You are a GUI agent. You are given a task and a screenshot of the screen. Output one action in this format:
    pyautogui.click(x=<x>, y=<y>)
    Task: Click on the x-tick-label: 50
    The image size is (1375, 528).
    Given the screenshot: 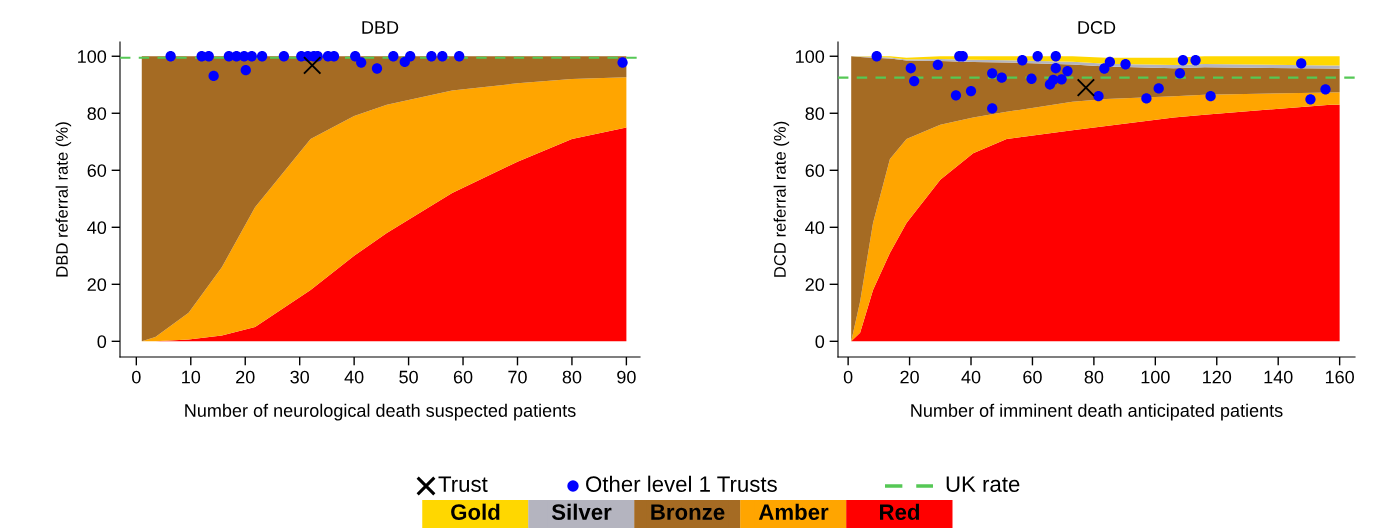 What is the action you would take?
    pyautogui.click(x=408, y=377)
    